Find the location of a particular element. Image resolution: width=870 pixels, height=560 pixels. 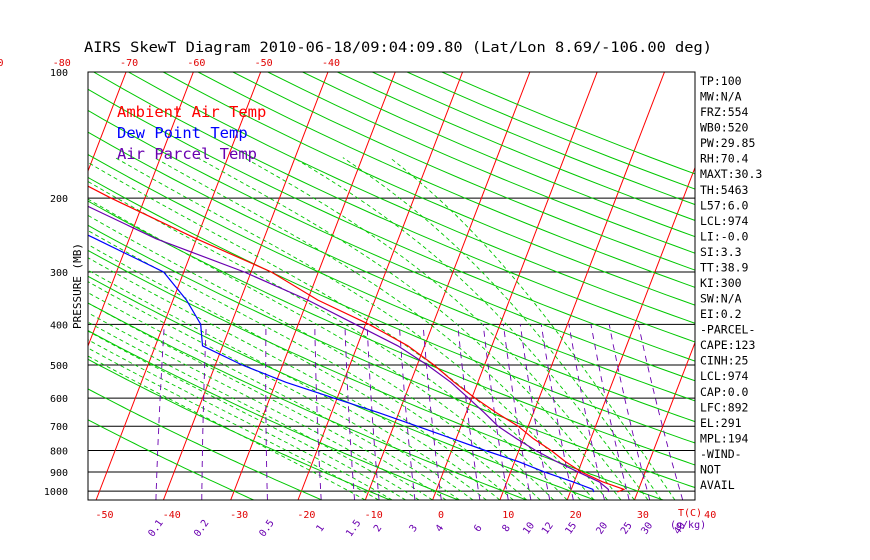

index-item: TT:38.9 is located at coordinates (724, 268).